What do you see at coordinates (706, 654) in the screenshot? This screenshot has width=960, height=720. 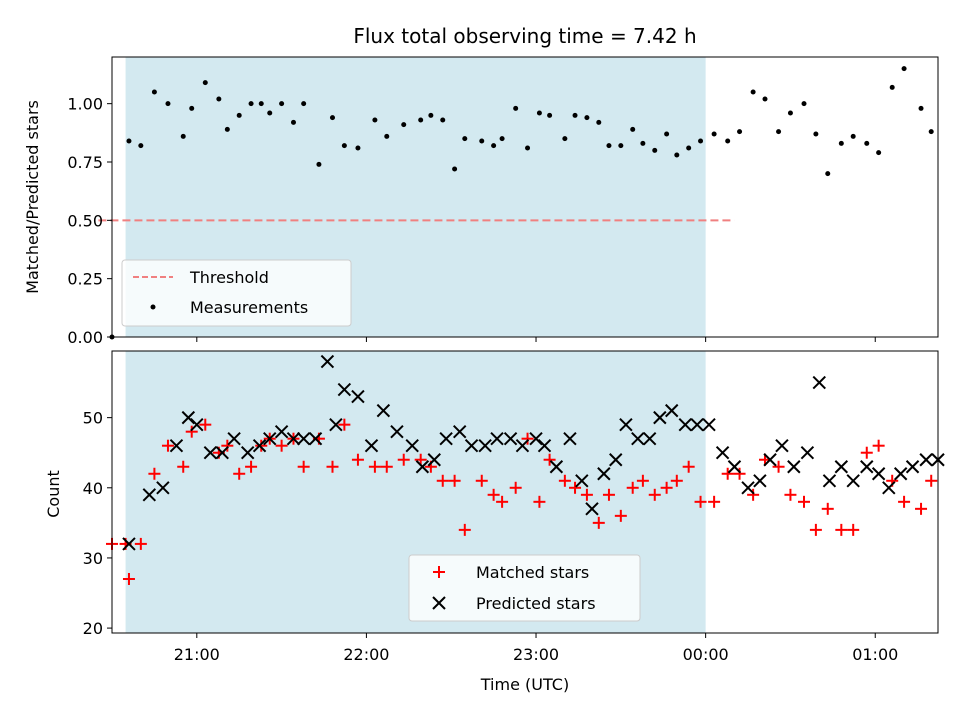 I see `x-tick-label: 00:00` at bounding box center [706, 654].